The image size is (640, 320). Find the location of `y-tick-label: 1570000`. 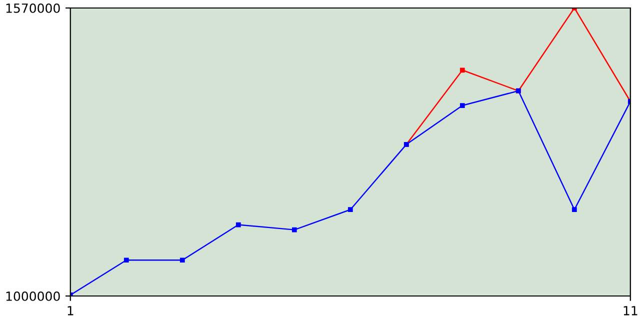

y-tick-label: 1570000 is located at coordinates (33, 8).